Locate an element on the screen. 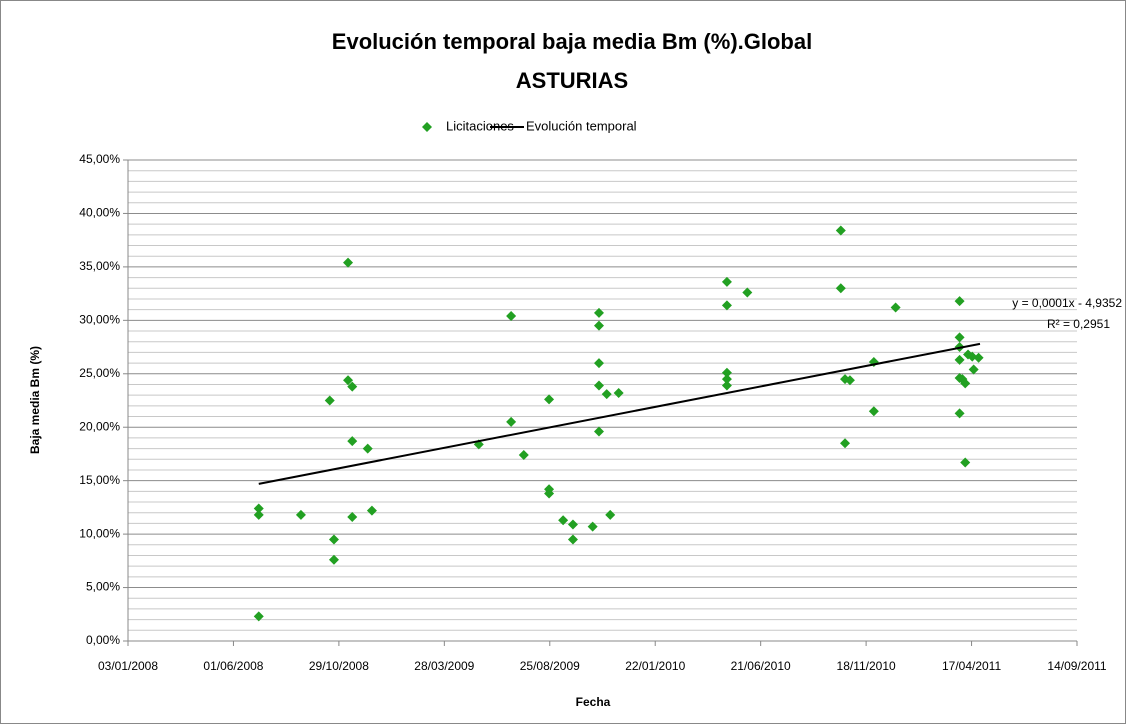  x-tick-label: 14/09/2011 is located at coordinates (1076, 666).